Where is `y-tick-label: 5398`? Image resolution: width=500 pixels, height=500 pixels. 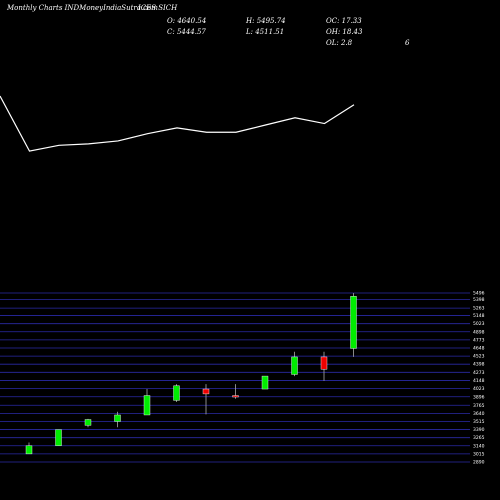 y-tick-label: 5398 is located at coordinates (479, 300).